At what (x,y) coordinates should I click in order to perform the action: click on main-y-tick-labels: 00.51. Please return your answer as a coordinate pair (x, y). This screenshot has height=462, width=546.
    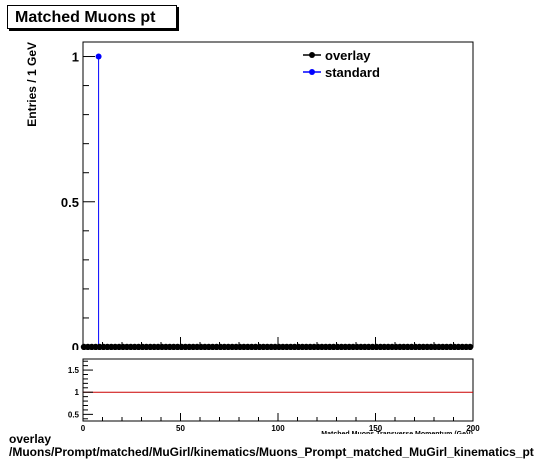
    Looking at the image, I should click on (70, 200).